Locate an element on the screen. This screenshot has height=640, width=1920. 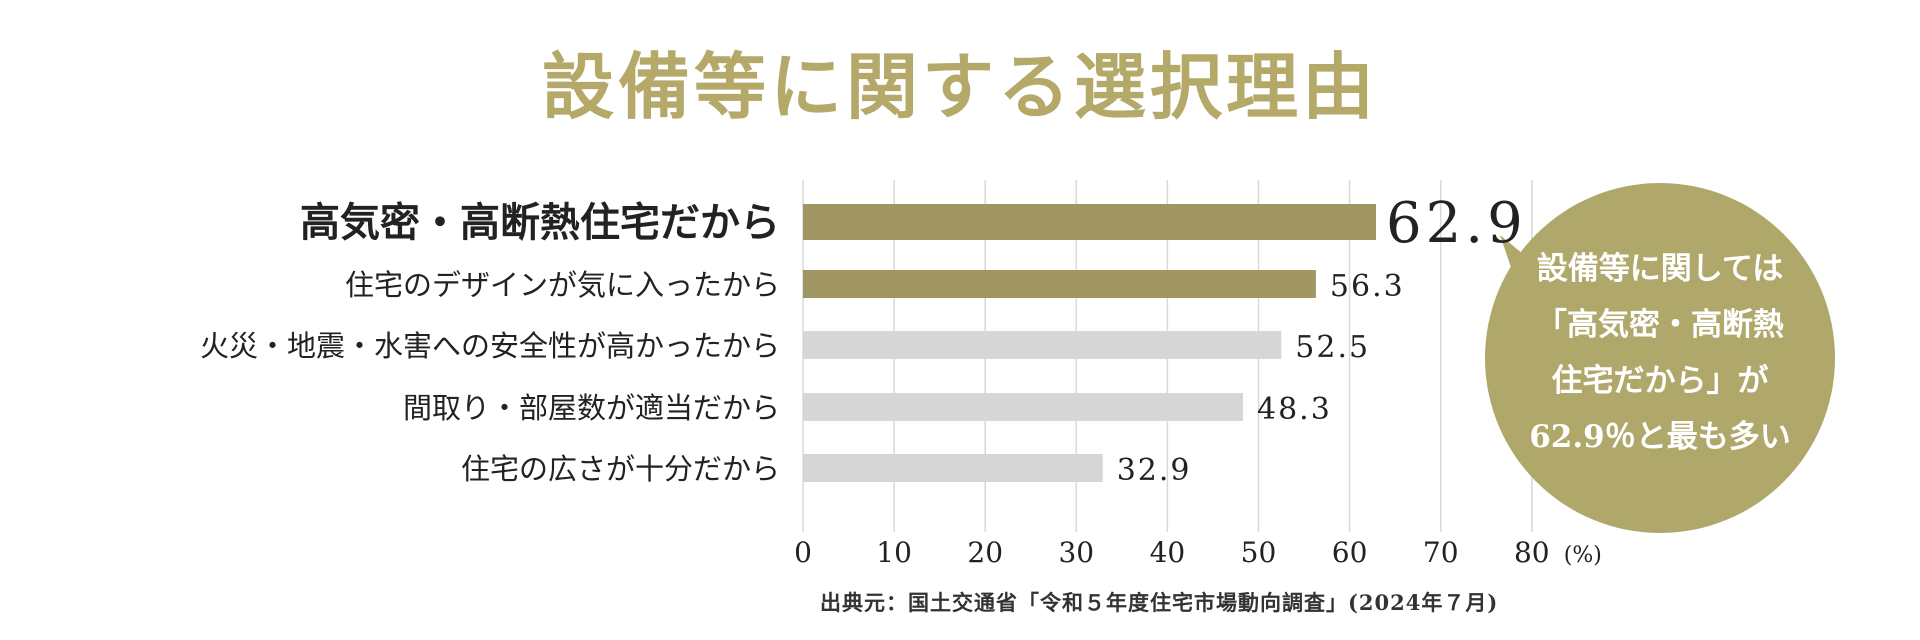
x-tick-label: 60 is located at coordinates (1350, 552).